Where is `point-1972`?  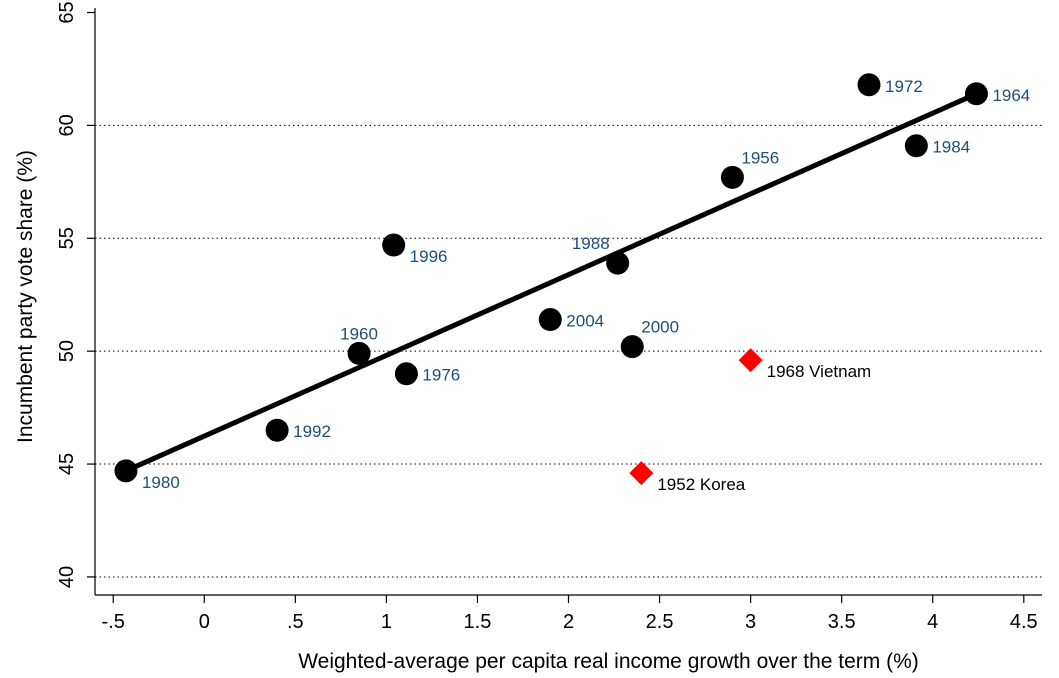 point-1972 is located at coordinates (869, 85).